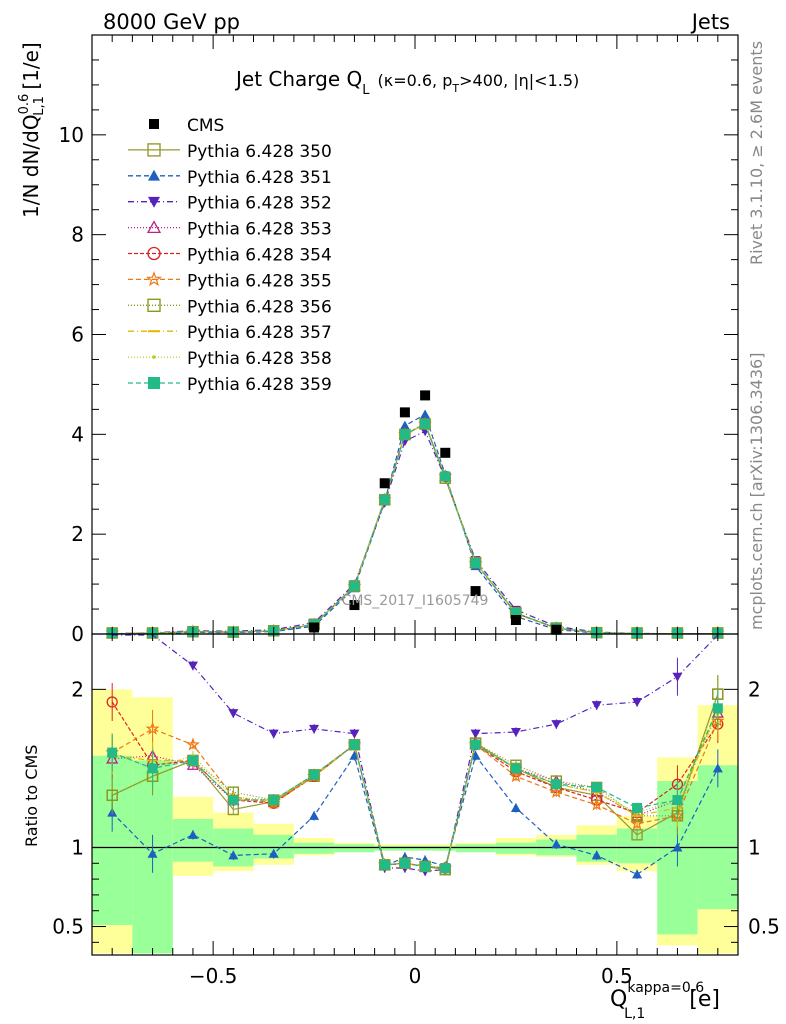 The width and height of the screenshot is (786, 1024). What do you see at coordinates (259, 152) in the screenshot?
I see `legend-label: Pythia 6.428 350` at bounding box center [259, 152].